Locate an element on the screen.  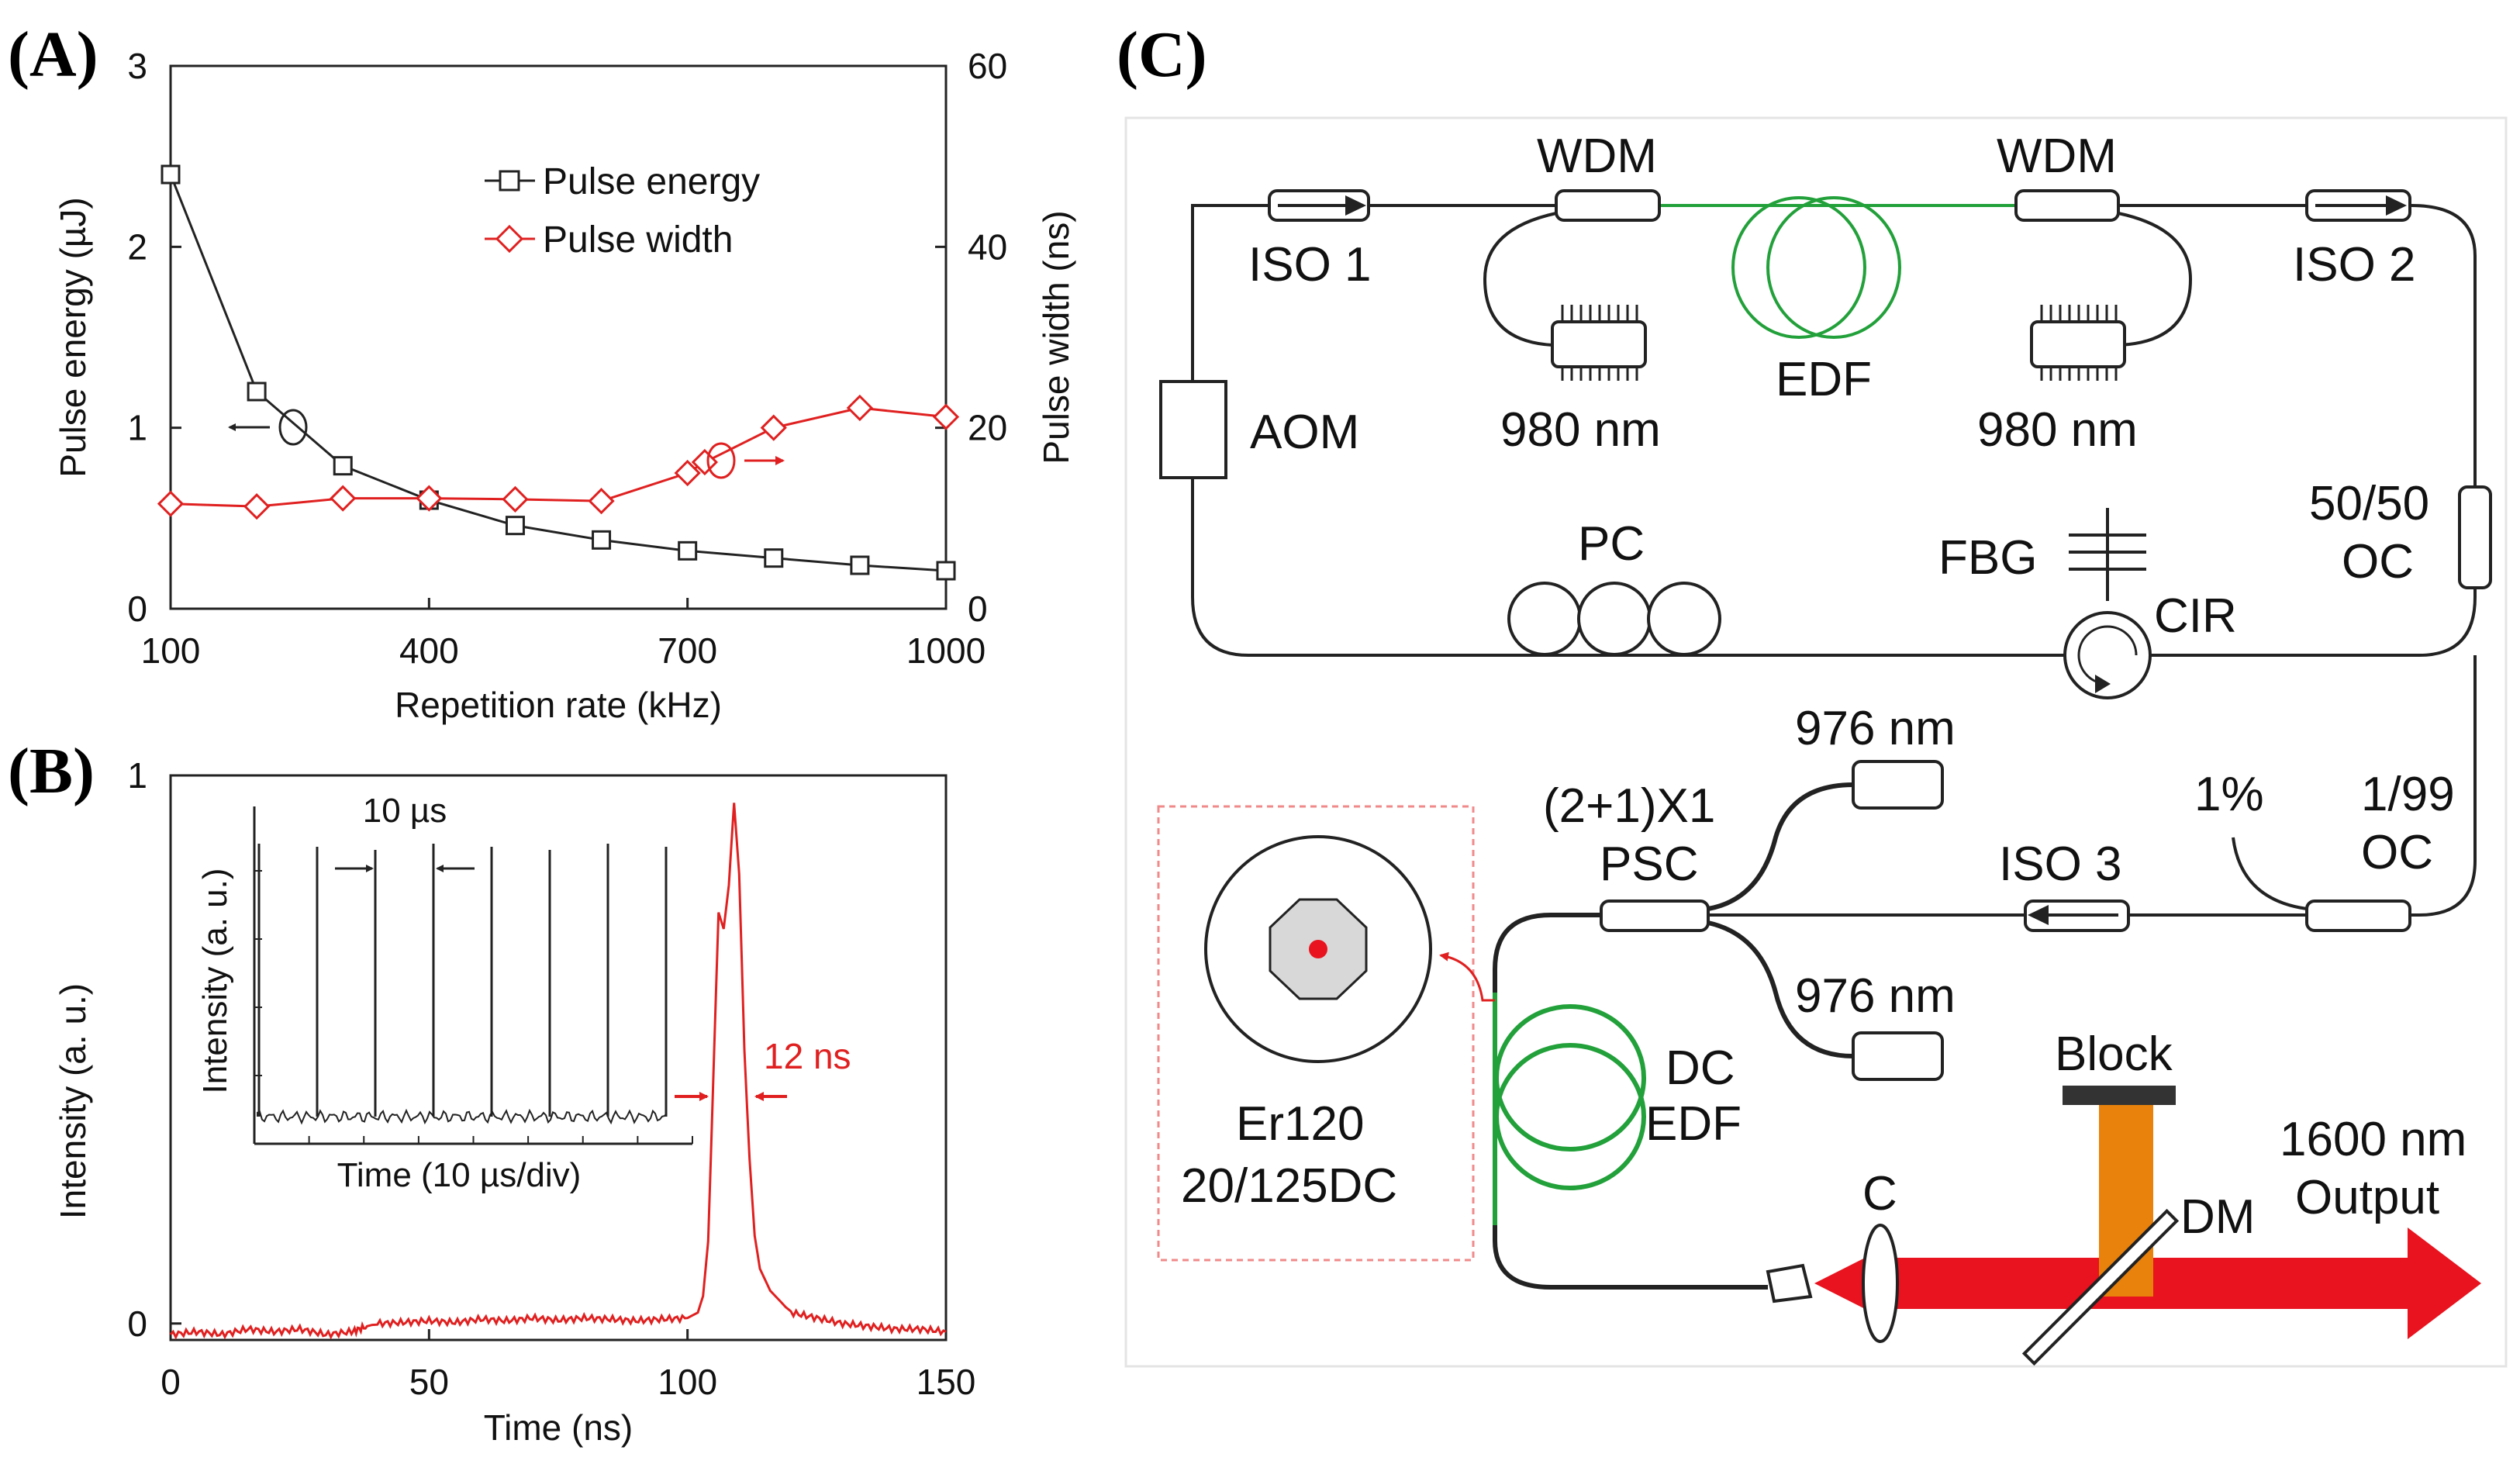
panel-label-c: (C) is located at coordinates (1162, 55).